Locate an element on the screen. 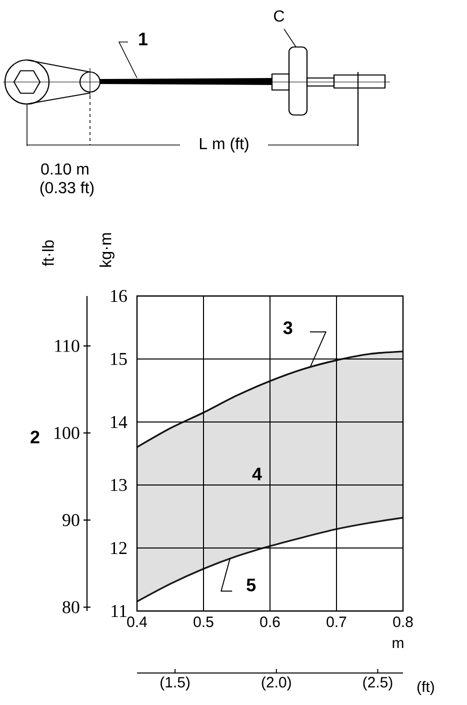 The width and height of the screenshot is (467, 705). x-tick-label: 0.5 is located at coordinates (204, 622).